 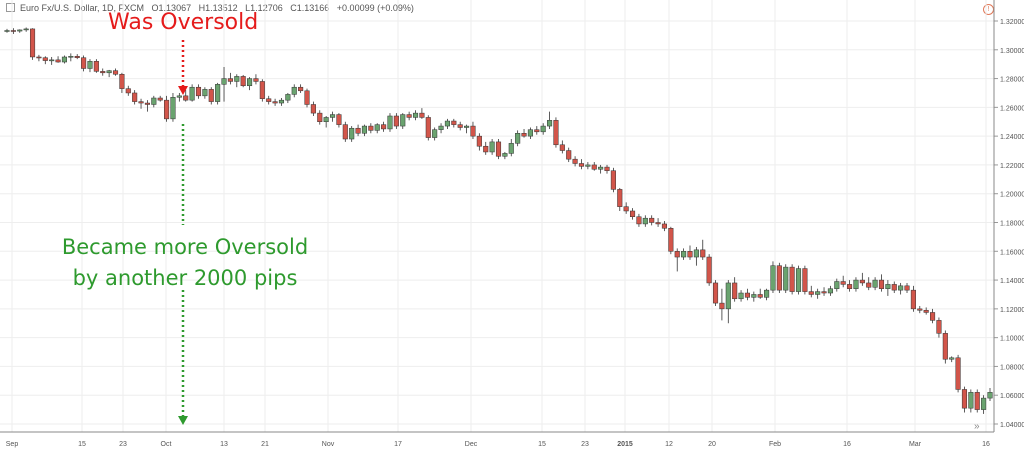 What do you see at coordinates (82, 444) in the screenshot?
I see `x-tick-label: 15` at bounding box center [82, 444].